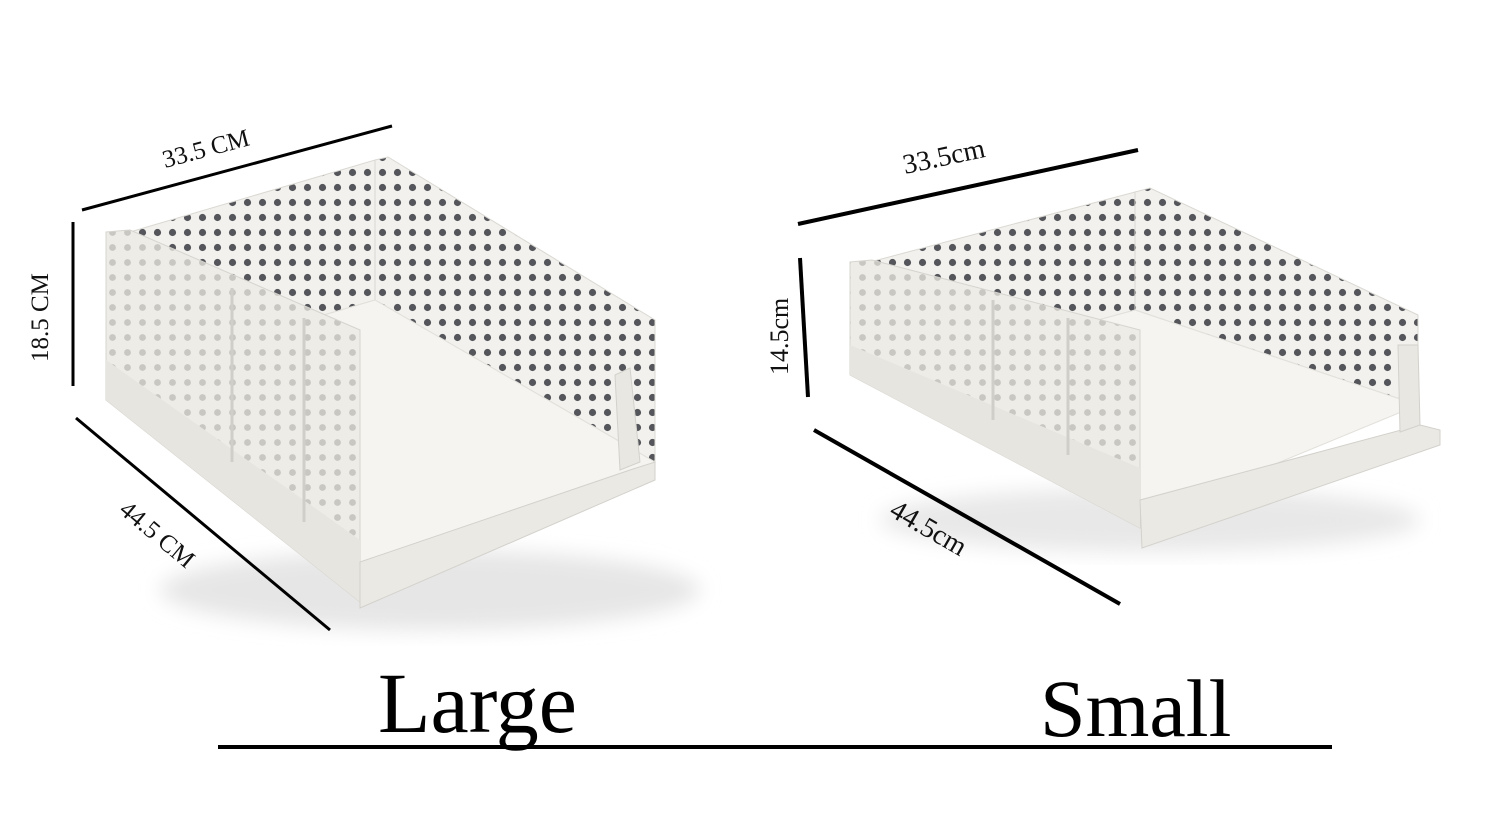 The width and height of the screenshot is (1500, 826). What do you see at coordinates (477, 703) in the screenshot?
I see `size-label-large: Large` at bounding box center [477, 703].